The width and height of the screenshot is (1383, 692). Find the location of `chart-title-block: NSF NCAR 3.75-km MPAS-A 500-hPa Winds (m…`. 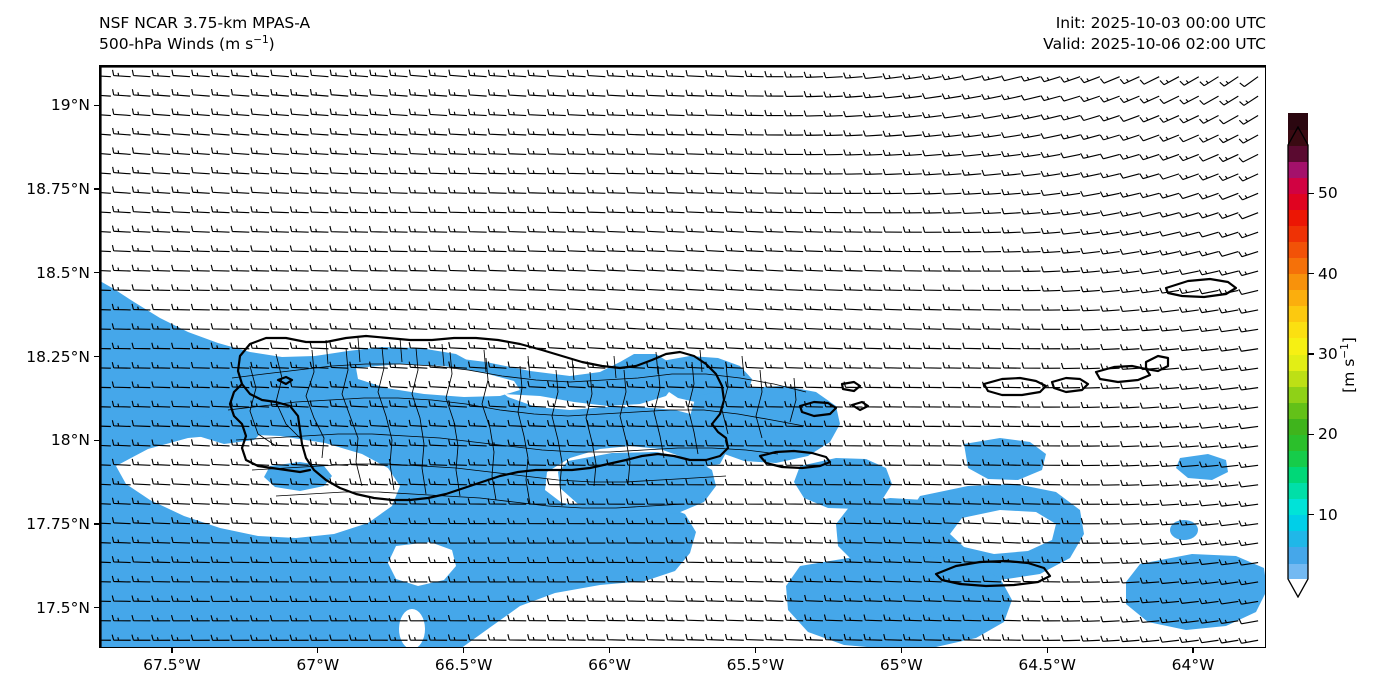

chart-title-block: NSF NCAR 3.75-km MPAS-A 500-hPa Winds (m… is located at coordinates (204, 34).